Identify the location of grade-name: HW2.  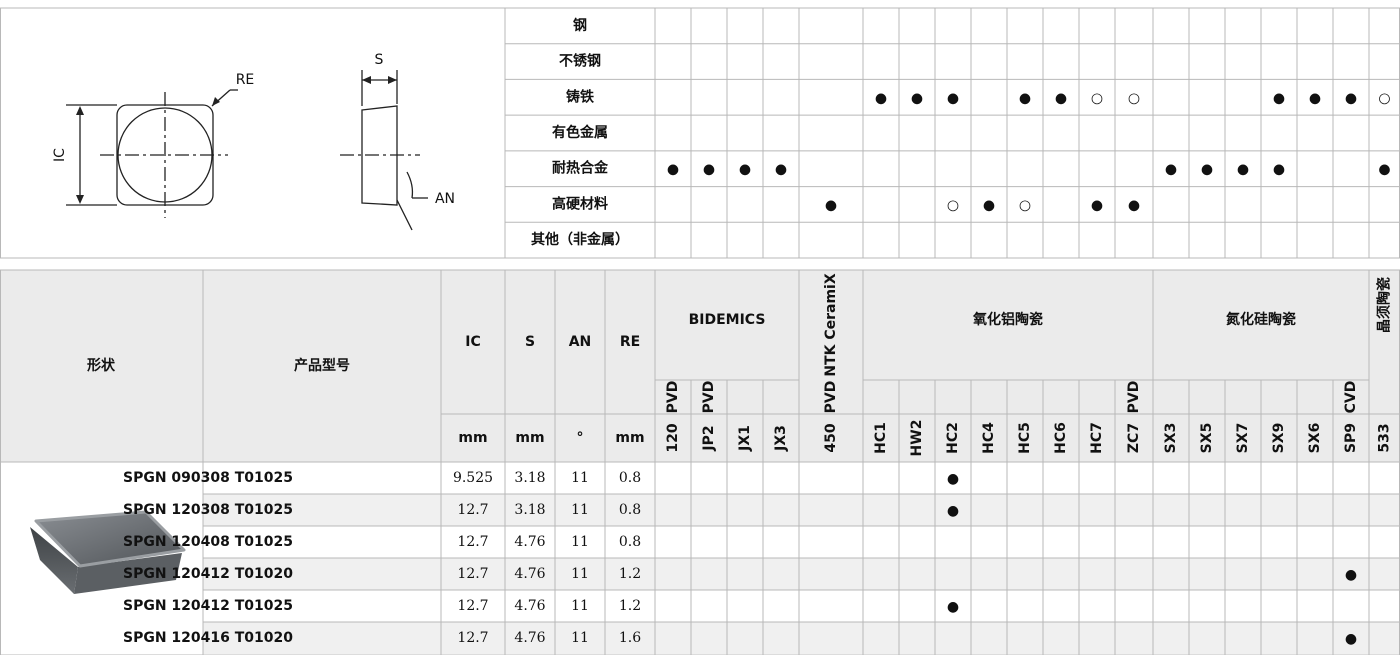
(917, 438).